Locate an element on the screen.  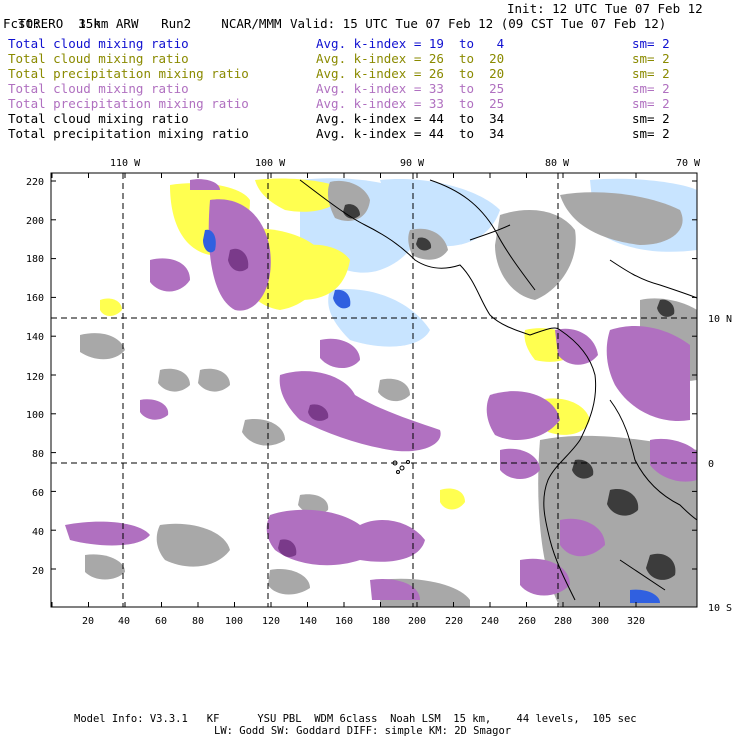
x-tick-label: 80 is located at coordinates (198, 621).